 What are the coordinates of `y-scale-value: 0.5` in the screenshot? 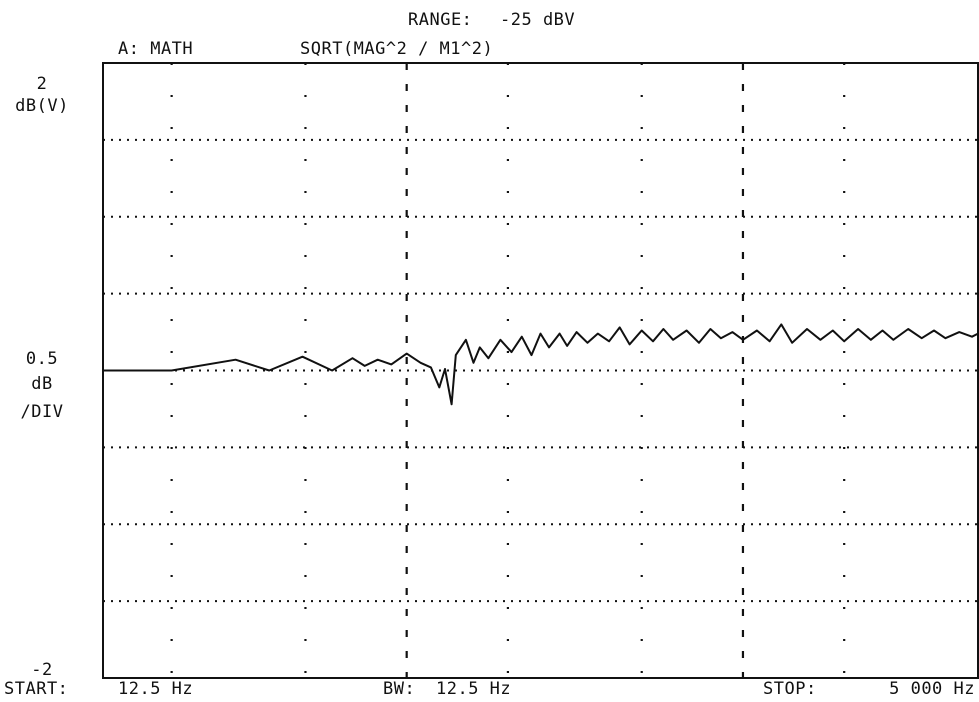 It's located at (42, 359).